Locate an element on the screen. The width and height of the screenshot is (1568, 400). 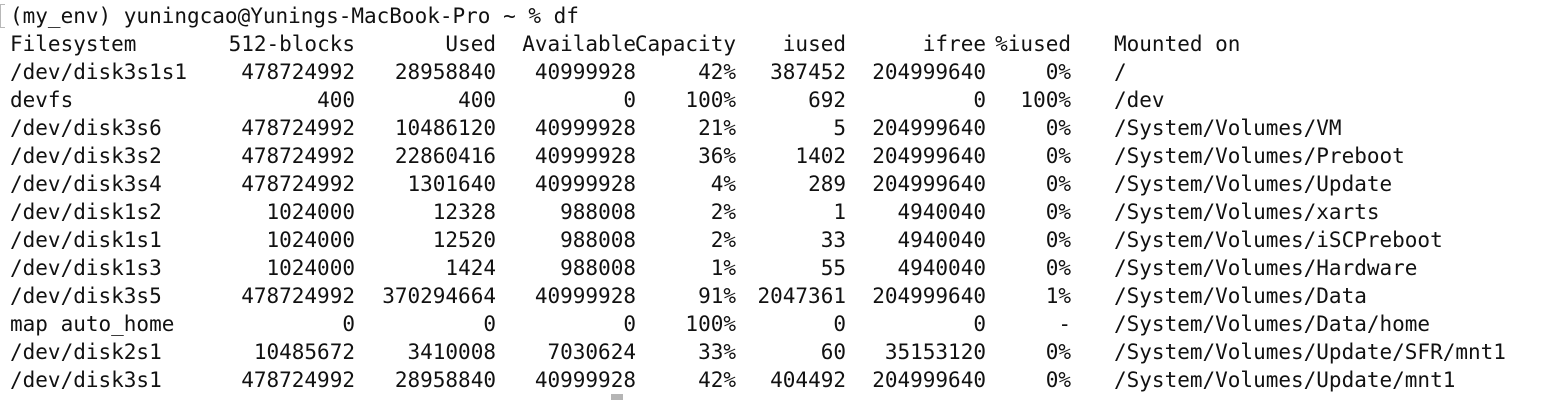
cell-used: 400 is located at coordinates (477, 100).